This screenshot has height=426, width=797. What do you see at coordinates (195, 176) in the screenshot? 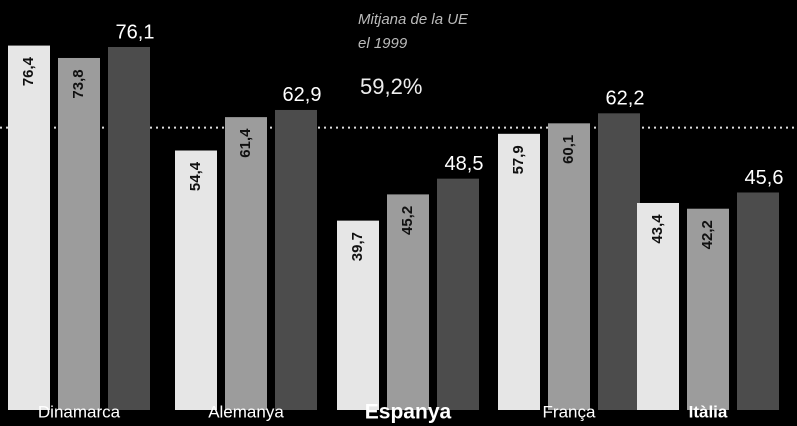
I see `value-label: 54,4` at bounding box center [195, 176].